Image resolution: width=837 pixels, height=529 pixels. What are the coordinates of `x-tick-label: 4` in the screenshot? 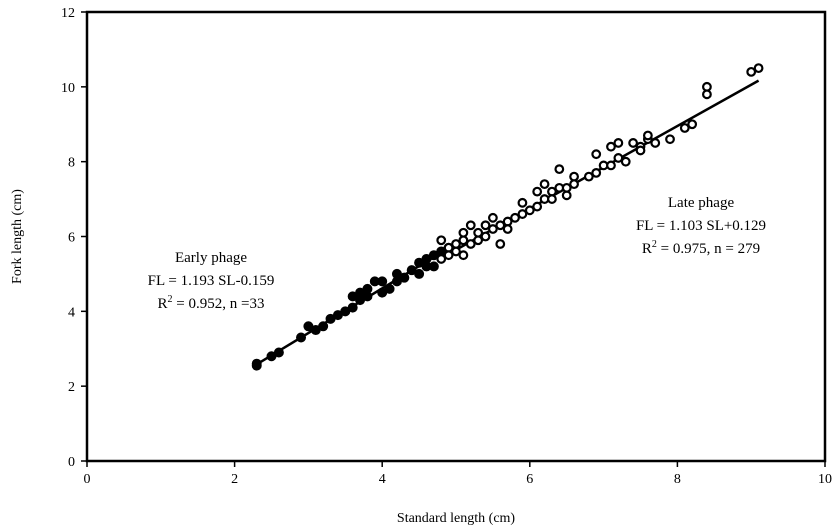 It's located at (382, 479).